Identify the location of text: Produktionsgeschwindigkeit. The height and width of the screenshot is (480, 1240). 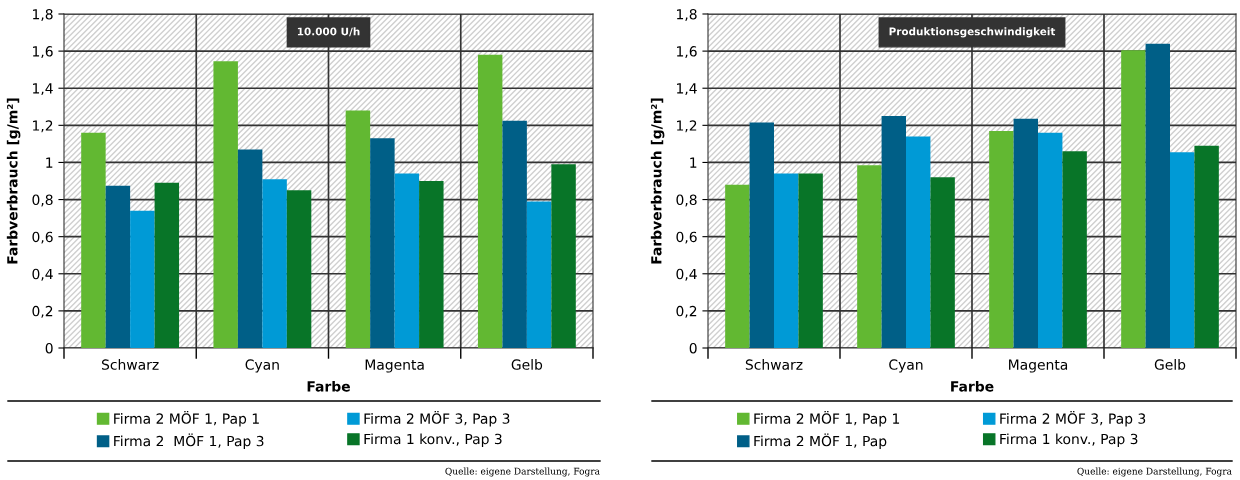
(972, 32).